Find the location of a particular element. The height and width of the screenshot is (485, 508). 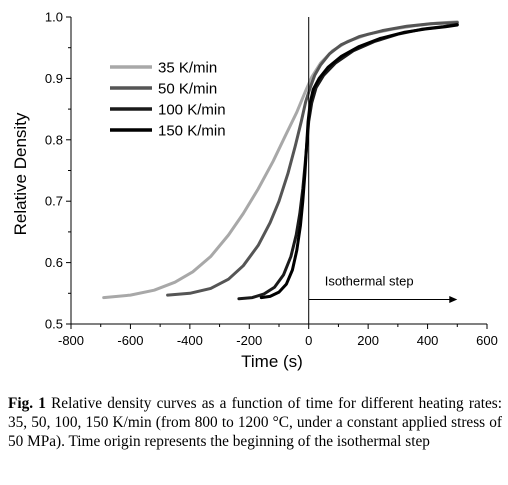

y-tick-label: 0.7 is located at coordinates (54, 201).